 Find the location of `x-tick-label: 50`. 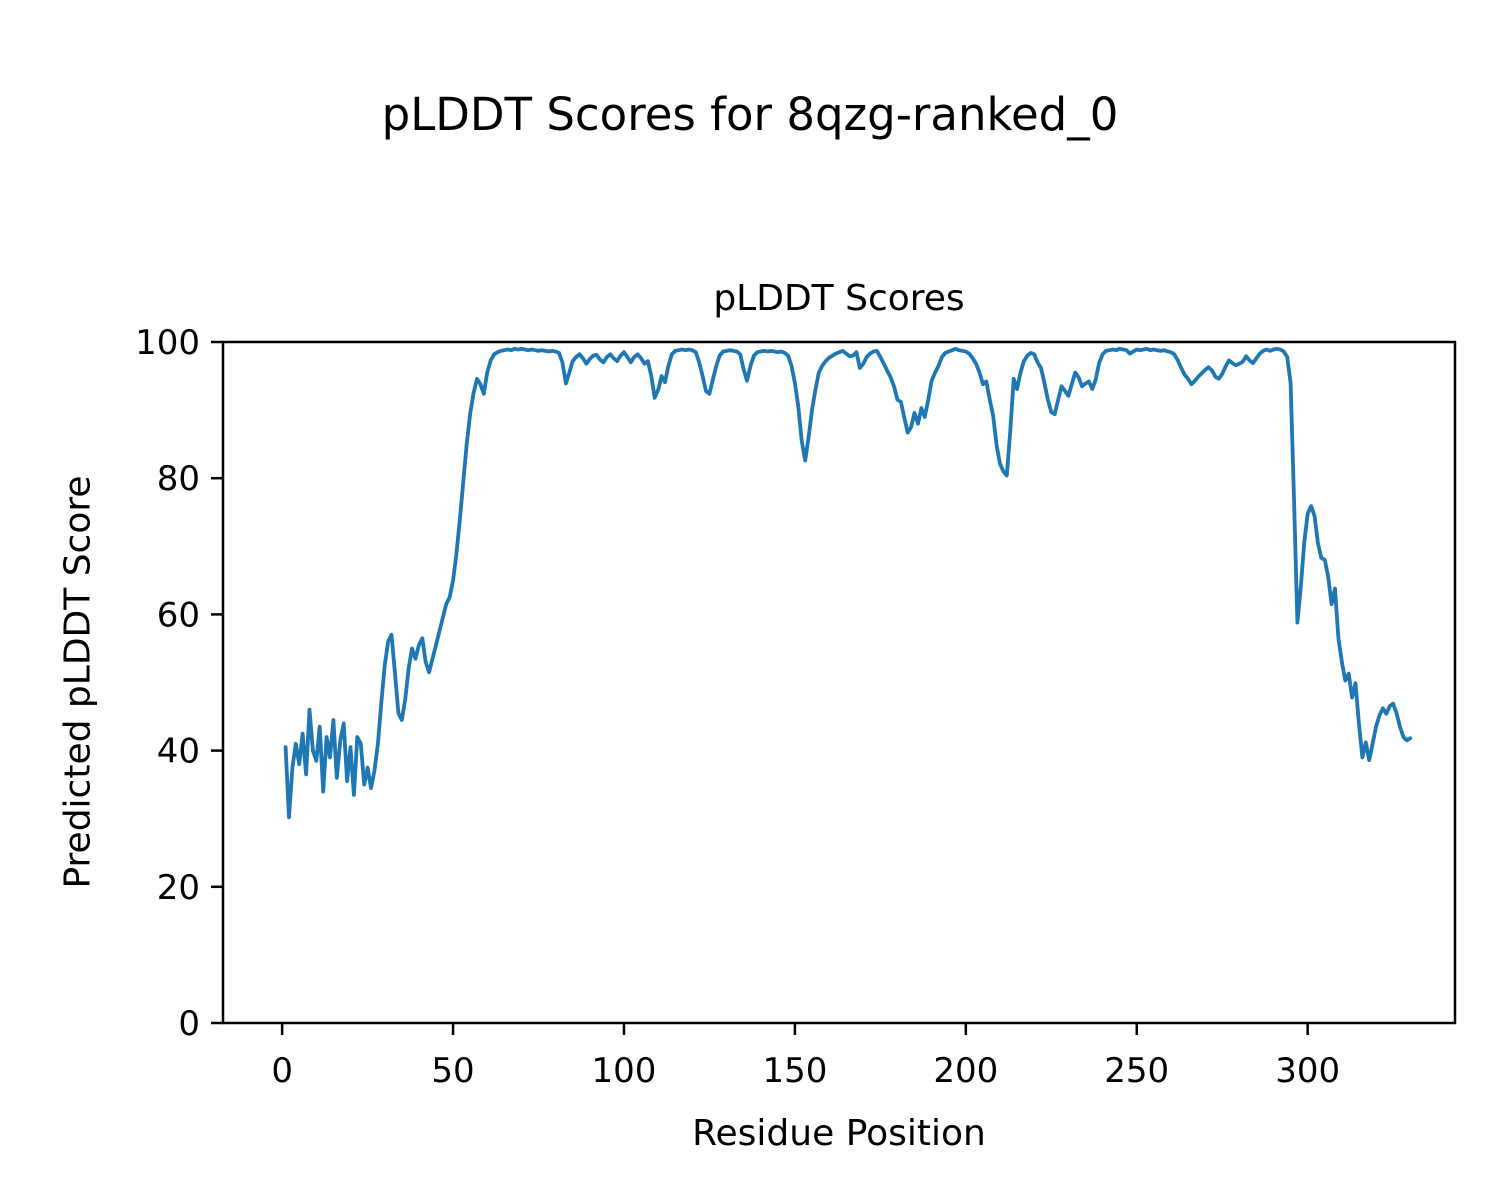

x-tick-label: 50 is located at coordinates (452, 1071).